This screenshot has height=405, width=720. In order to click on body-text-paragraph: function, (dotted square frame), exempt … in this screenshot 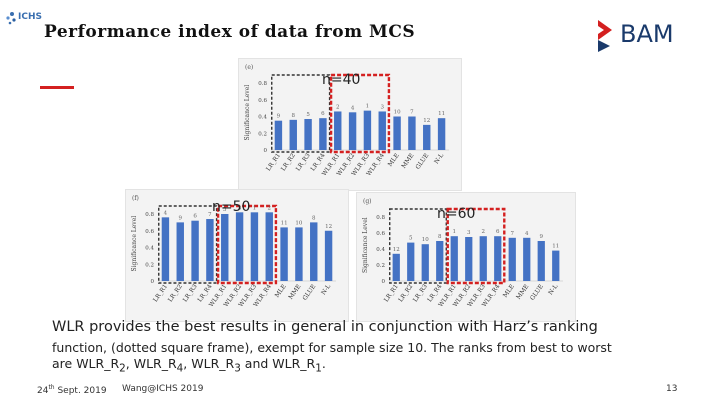, I will do `click(377, 358)`.